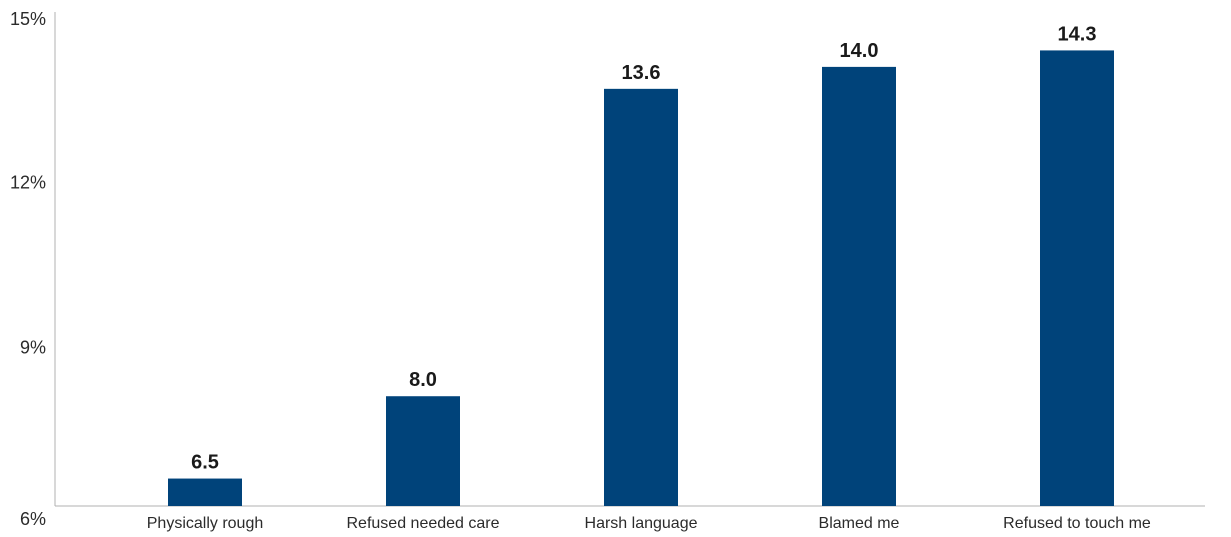 Image resolution: width=1231 pixels, height=537 pixels. Describe the element at coordinates (33, 347) in the screenshot. I see `y-tick-label: 9%` at that location.